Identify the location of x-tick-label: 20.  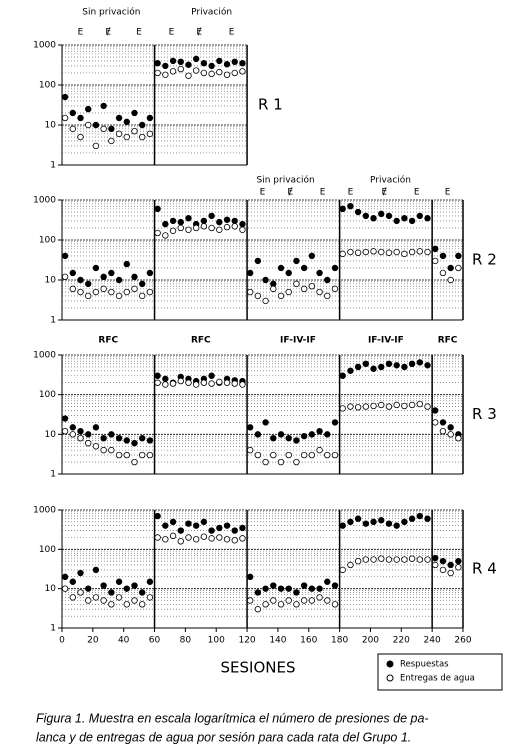
(93, 641).